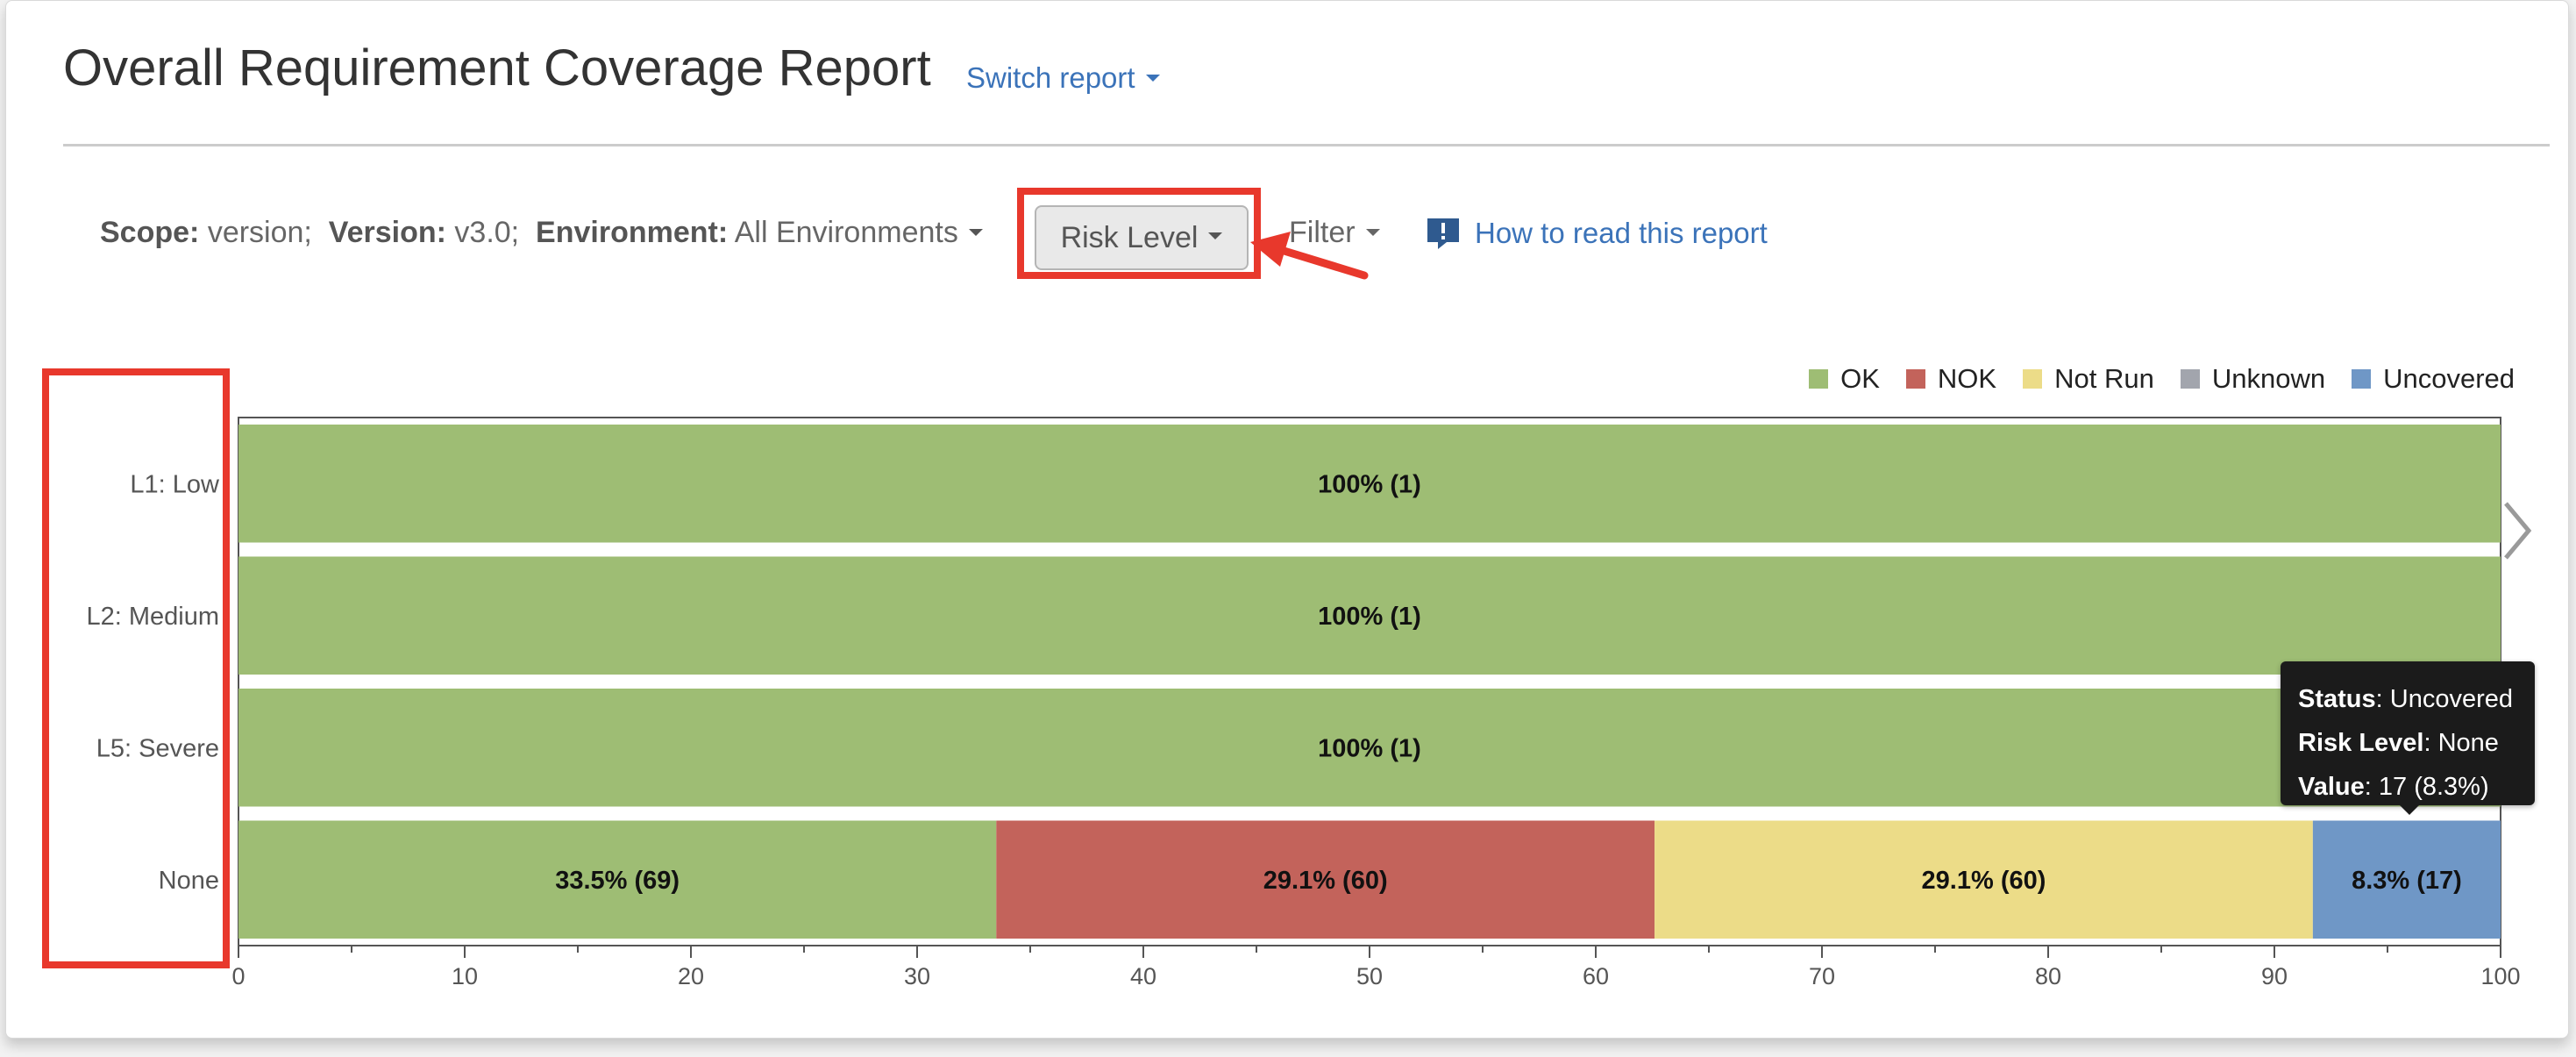 The image size is (2576, 1057). I want to click on legend-item-ok: OK, so click(1844, 379).